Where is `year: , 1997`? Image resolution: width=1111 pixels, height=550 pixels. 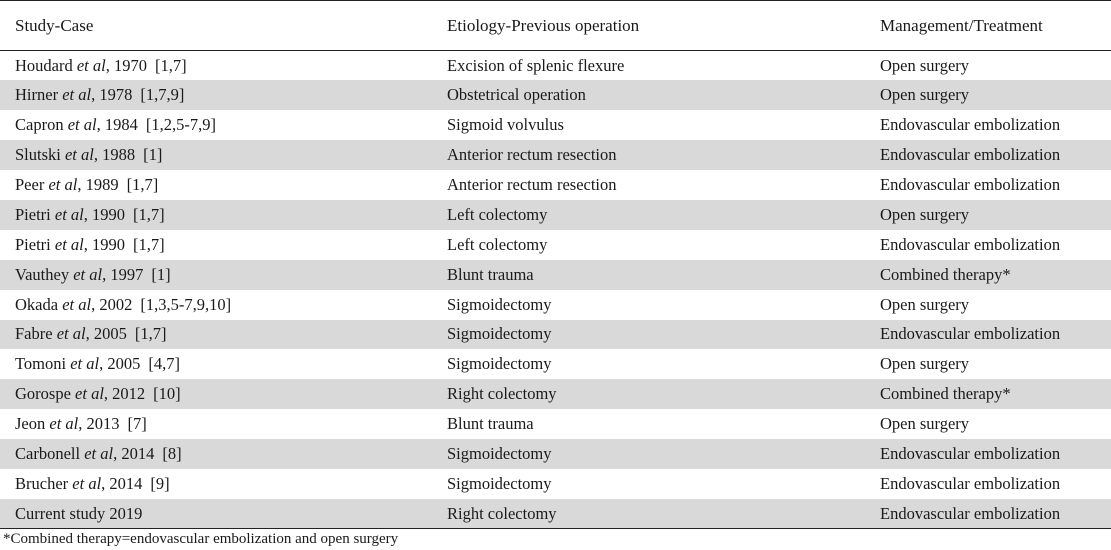 year: , 1997 is located at coordinates (123, 274).